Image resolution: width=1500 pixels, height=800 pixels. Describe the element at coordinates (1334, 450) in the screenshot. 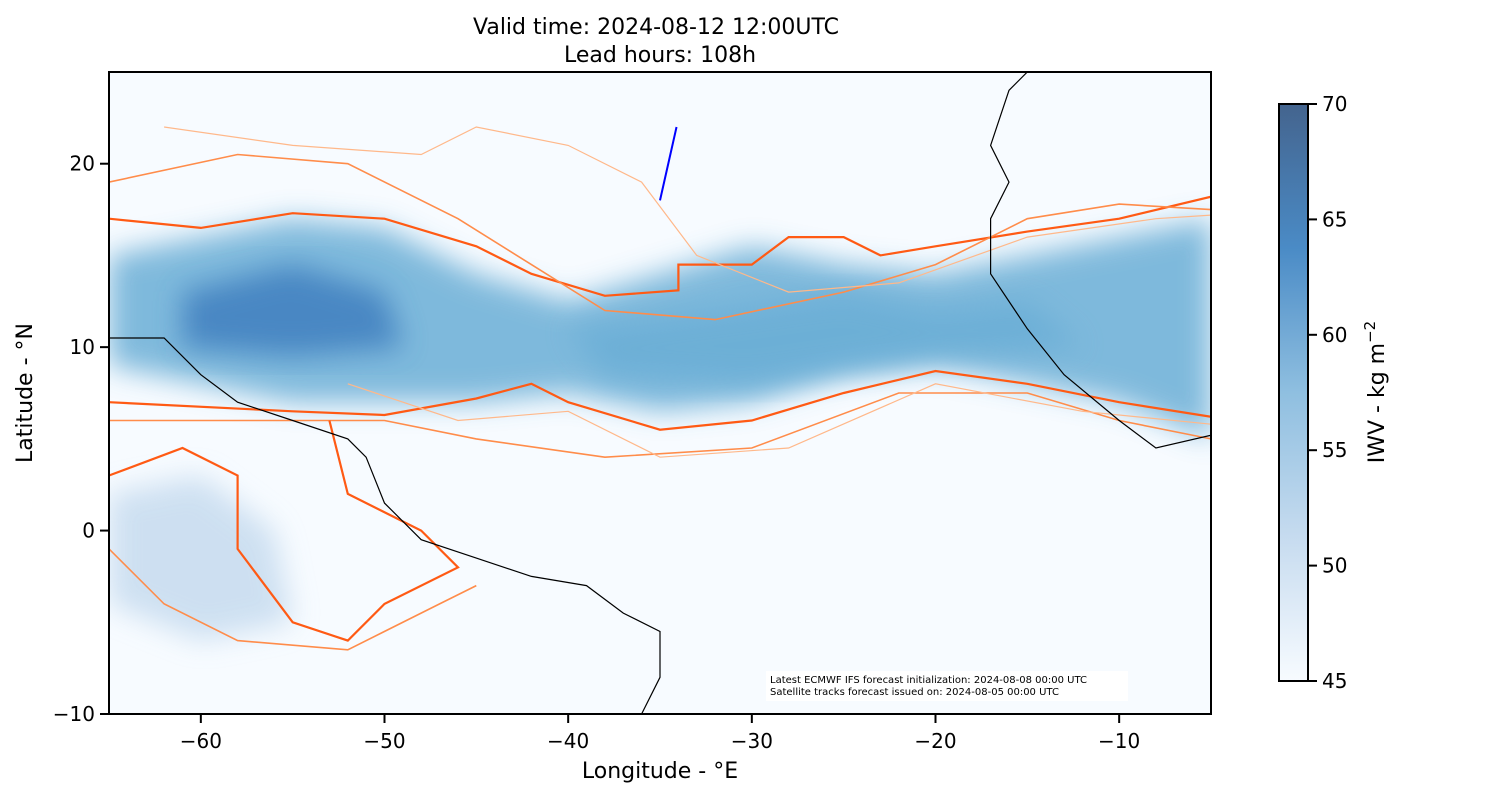

I see `colorbar-tick-label: 55` at that location.